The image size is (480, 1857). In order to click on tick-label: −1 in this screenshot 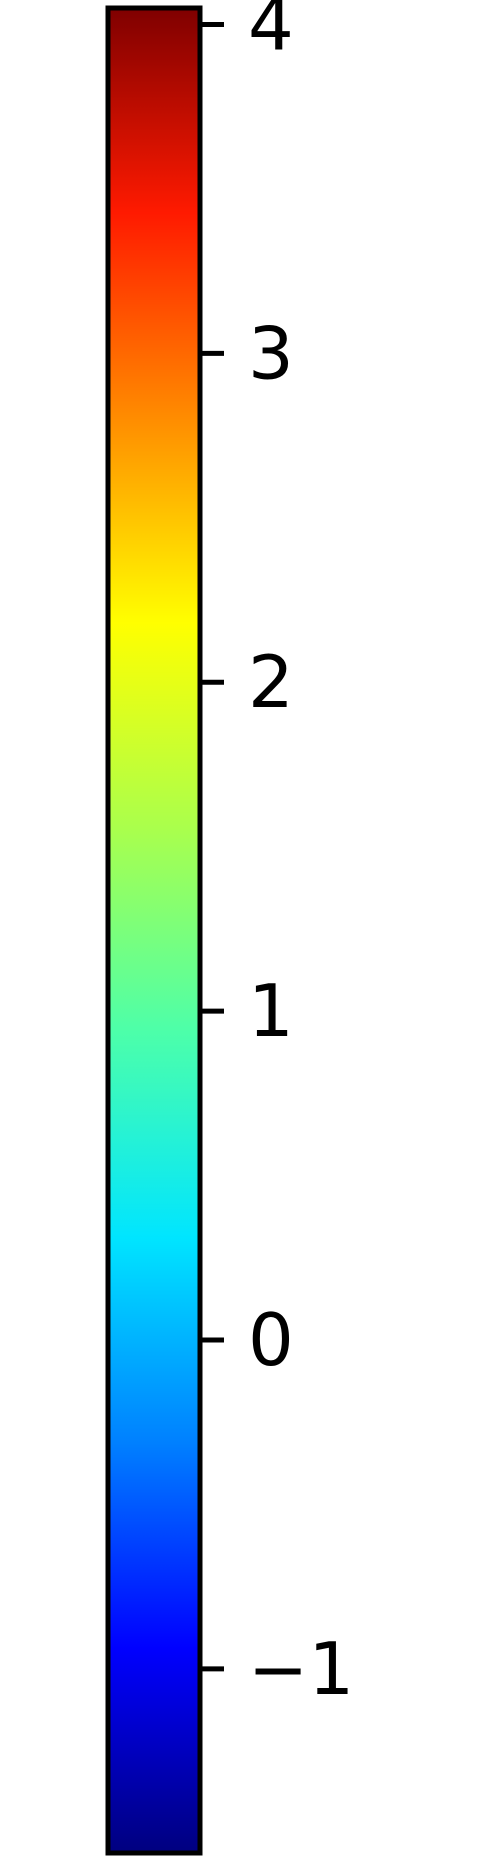, I will do `click(301, 1669)`.